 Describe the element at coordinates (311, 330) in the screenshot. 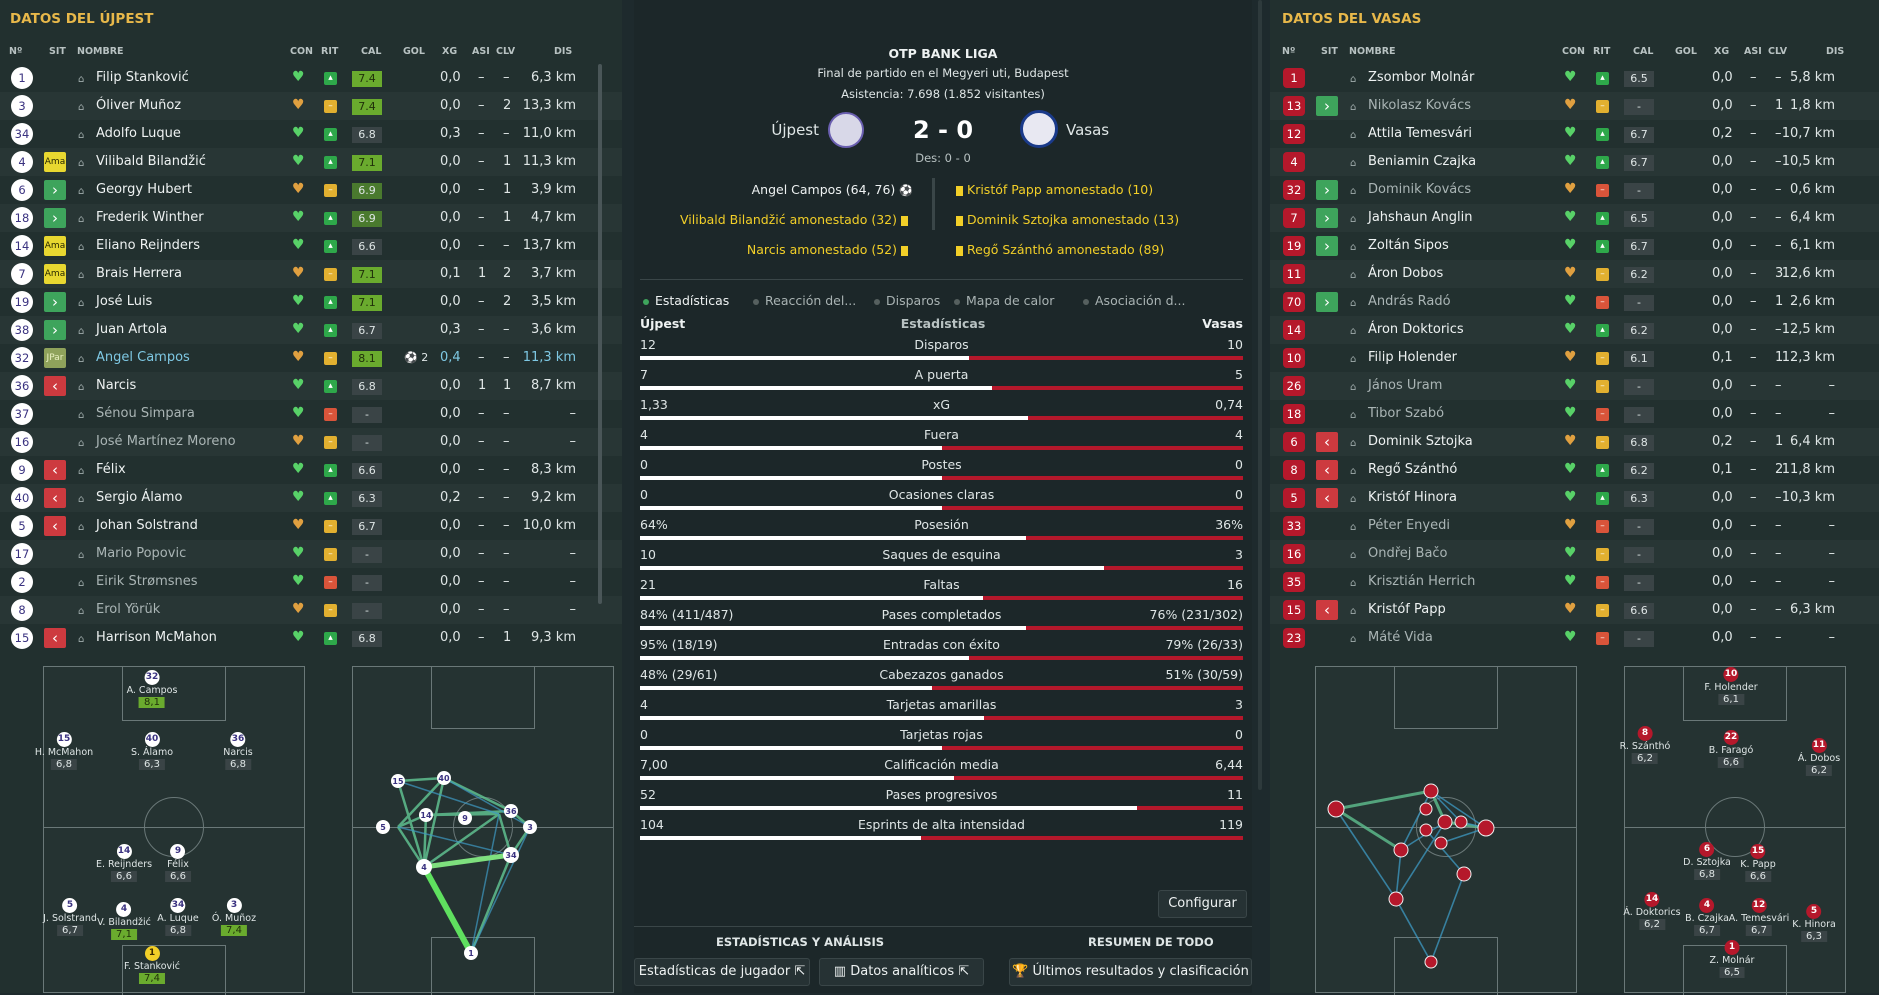

I see `player-row: 38 › ⌂ Juan Artola ♥ ▴ 6.7 0,3 – – 3,6 km` at that location.